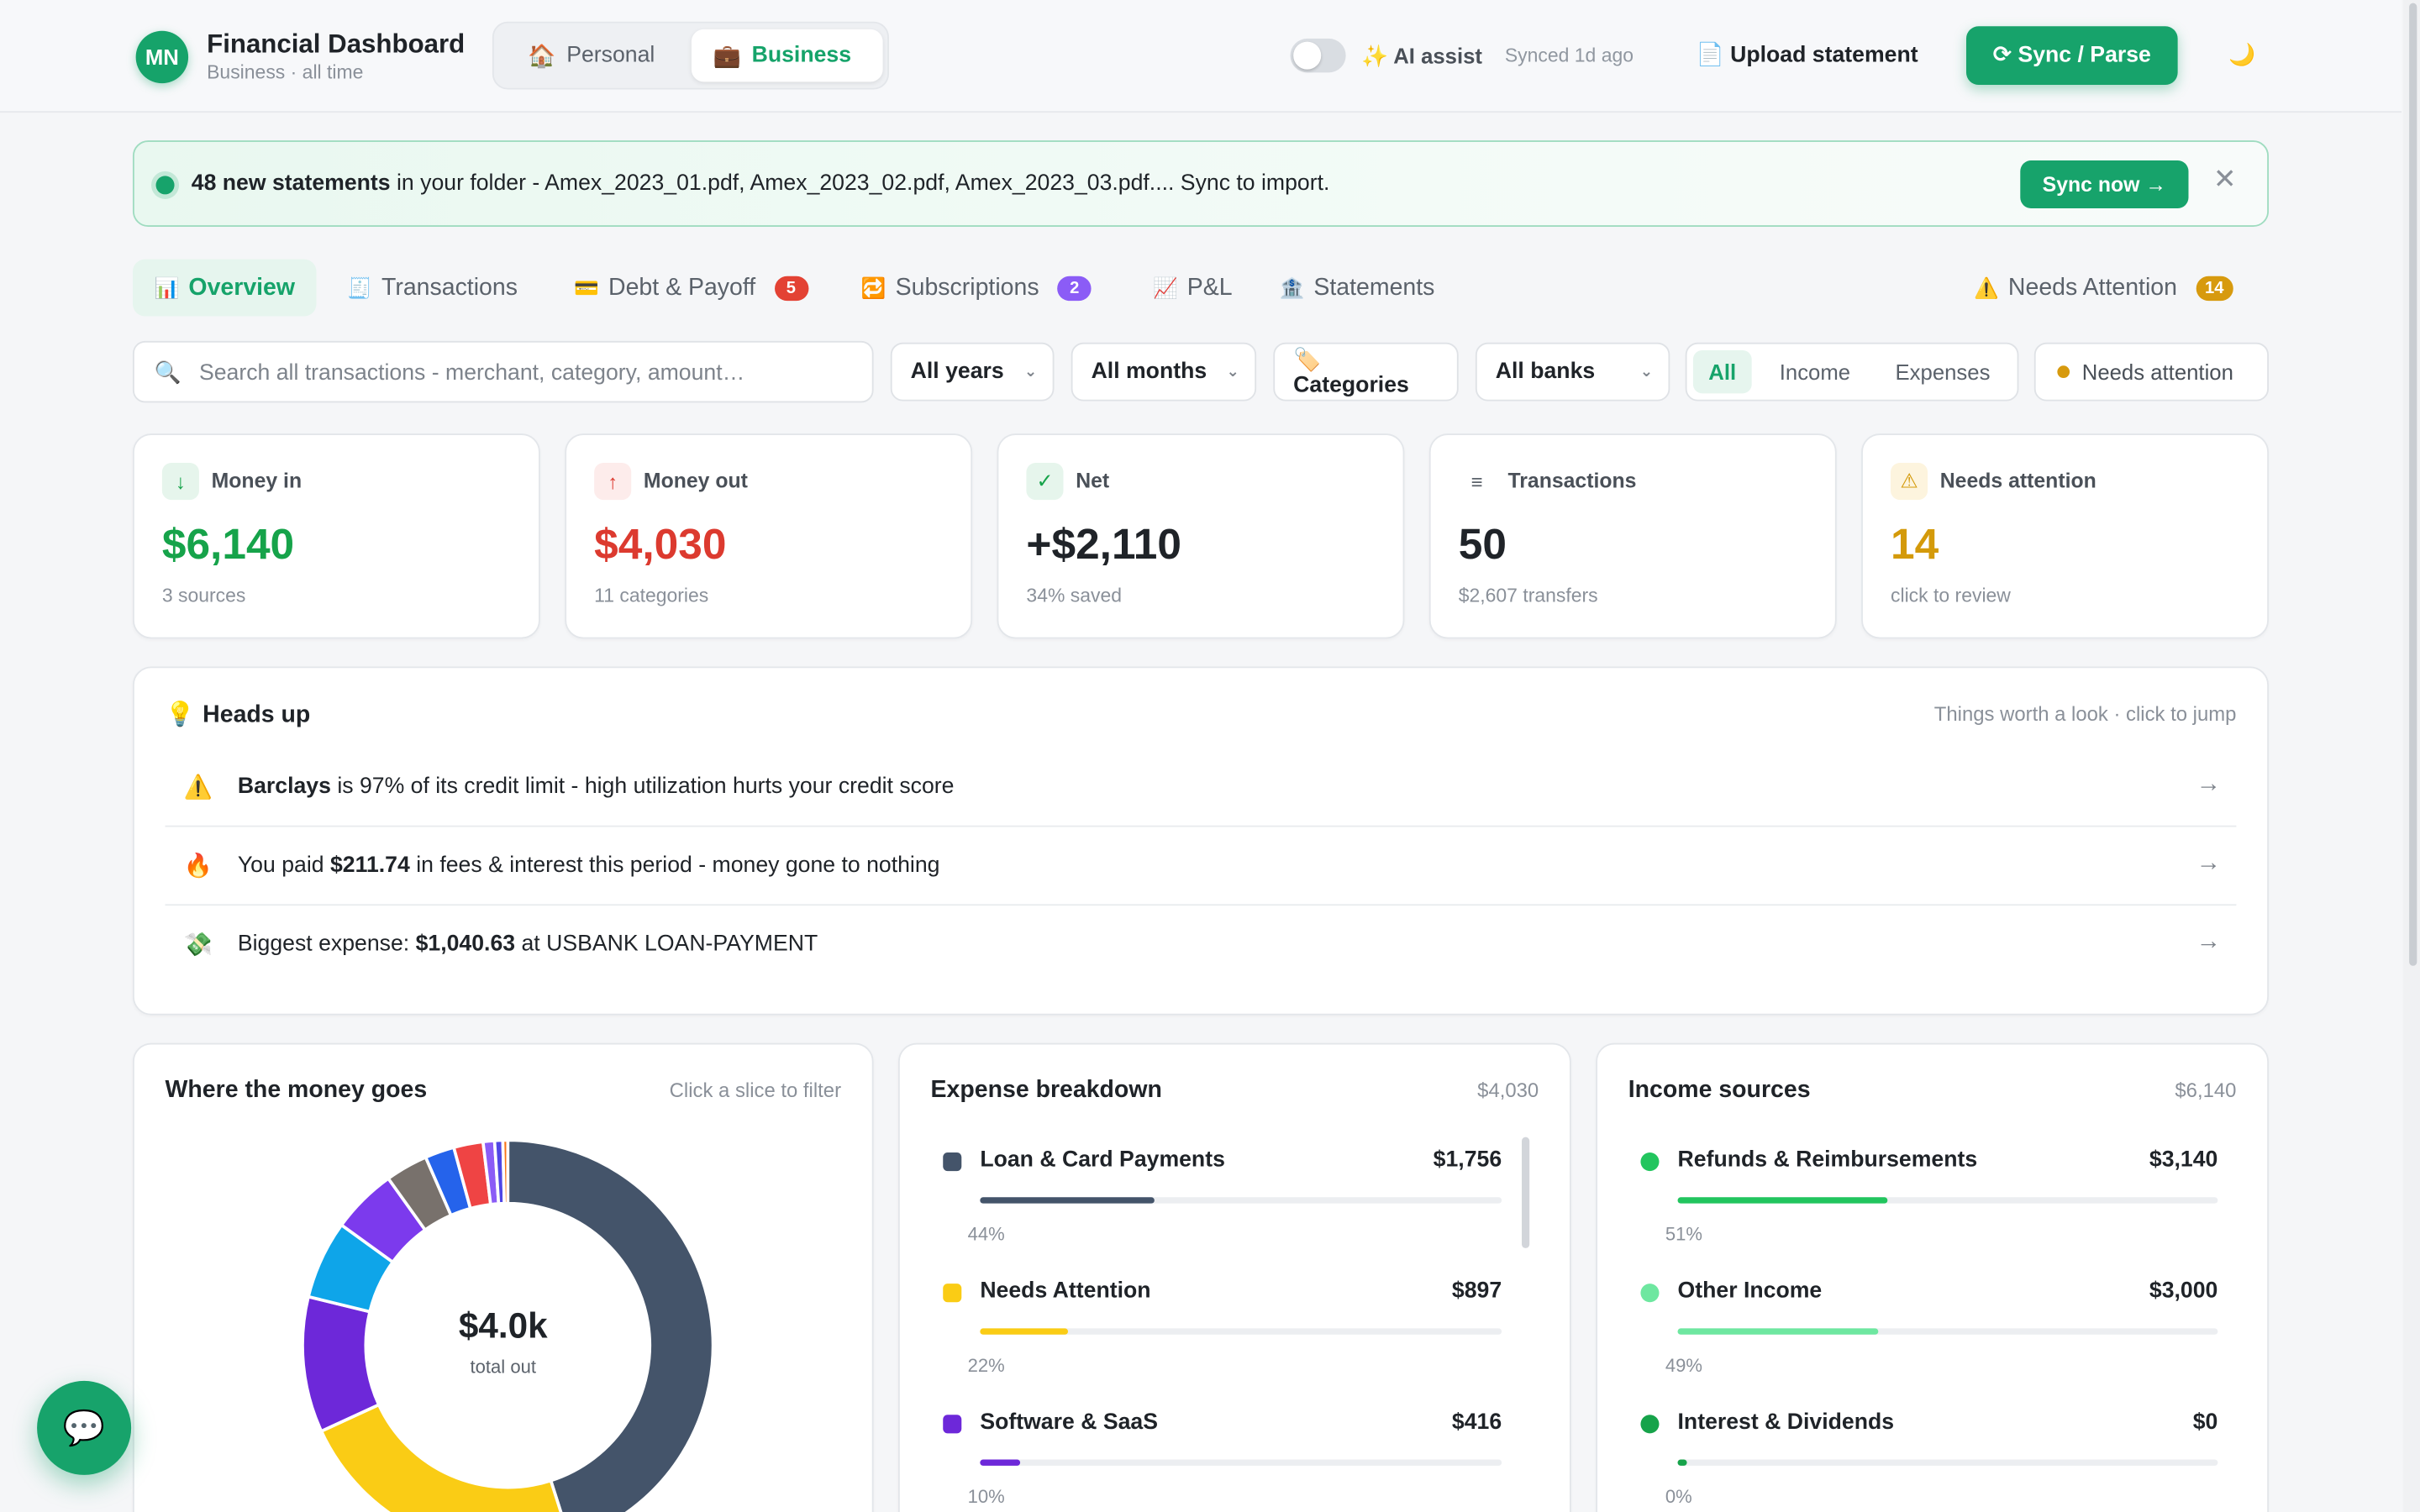 The height and width of the screenshot is (1512, 2420). What do you see at coordinates (1046, 1090) in the screenshot?
I see `panel-title: Expense breakdown` at bounding box center [1046, 1090].